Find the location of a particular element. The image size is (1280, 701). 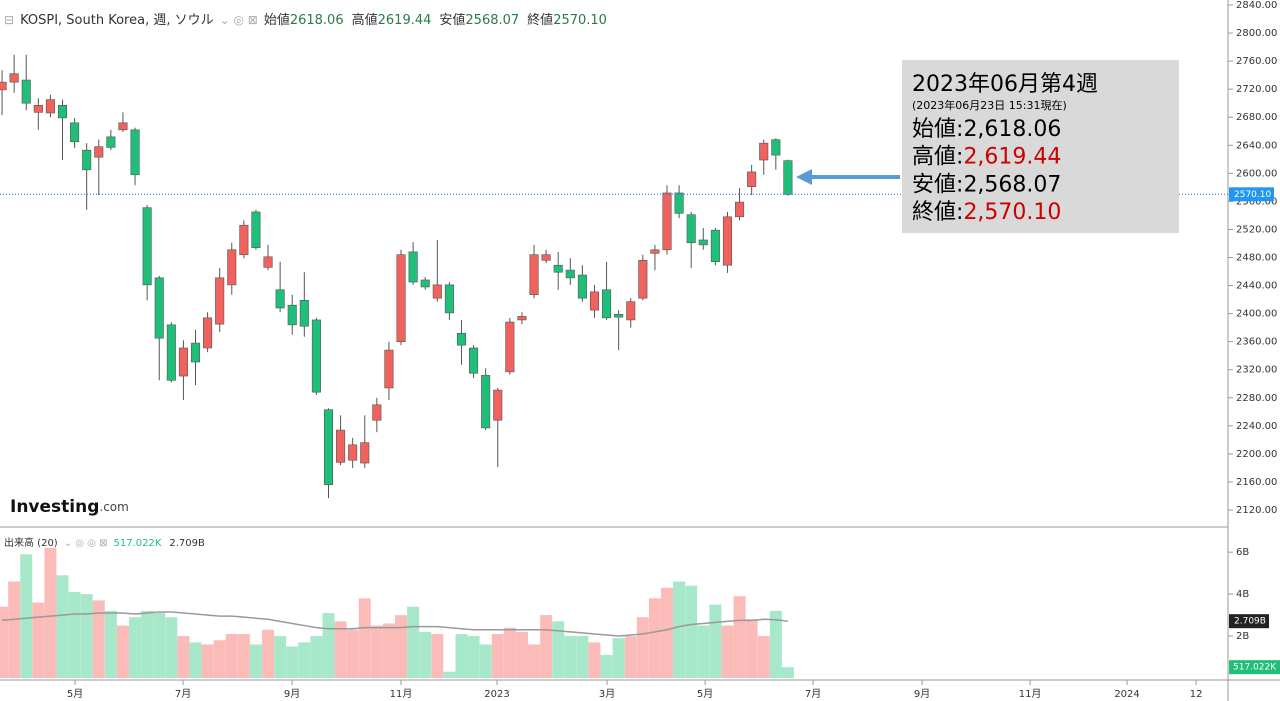

ohlc-name: 安値 is located at coordinates (452, 20).